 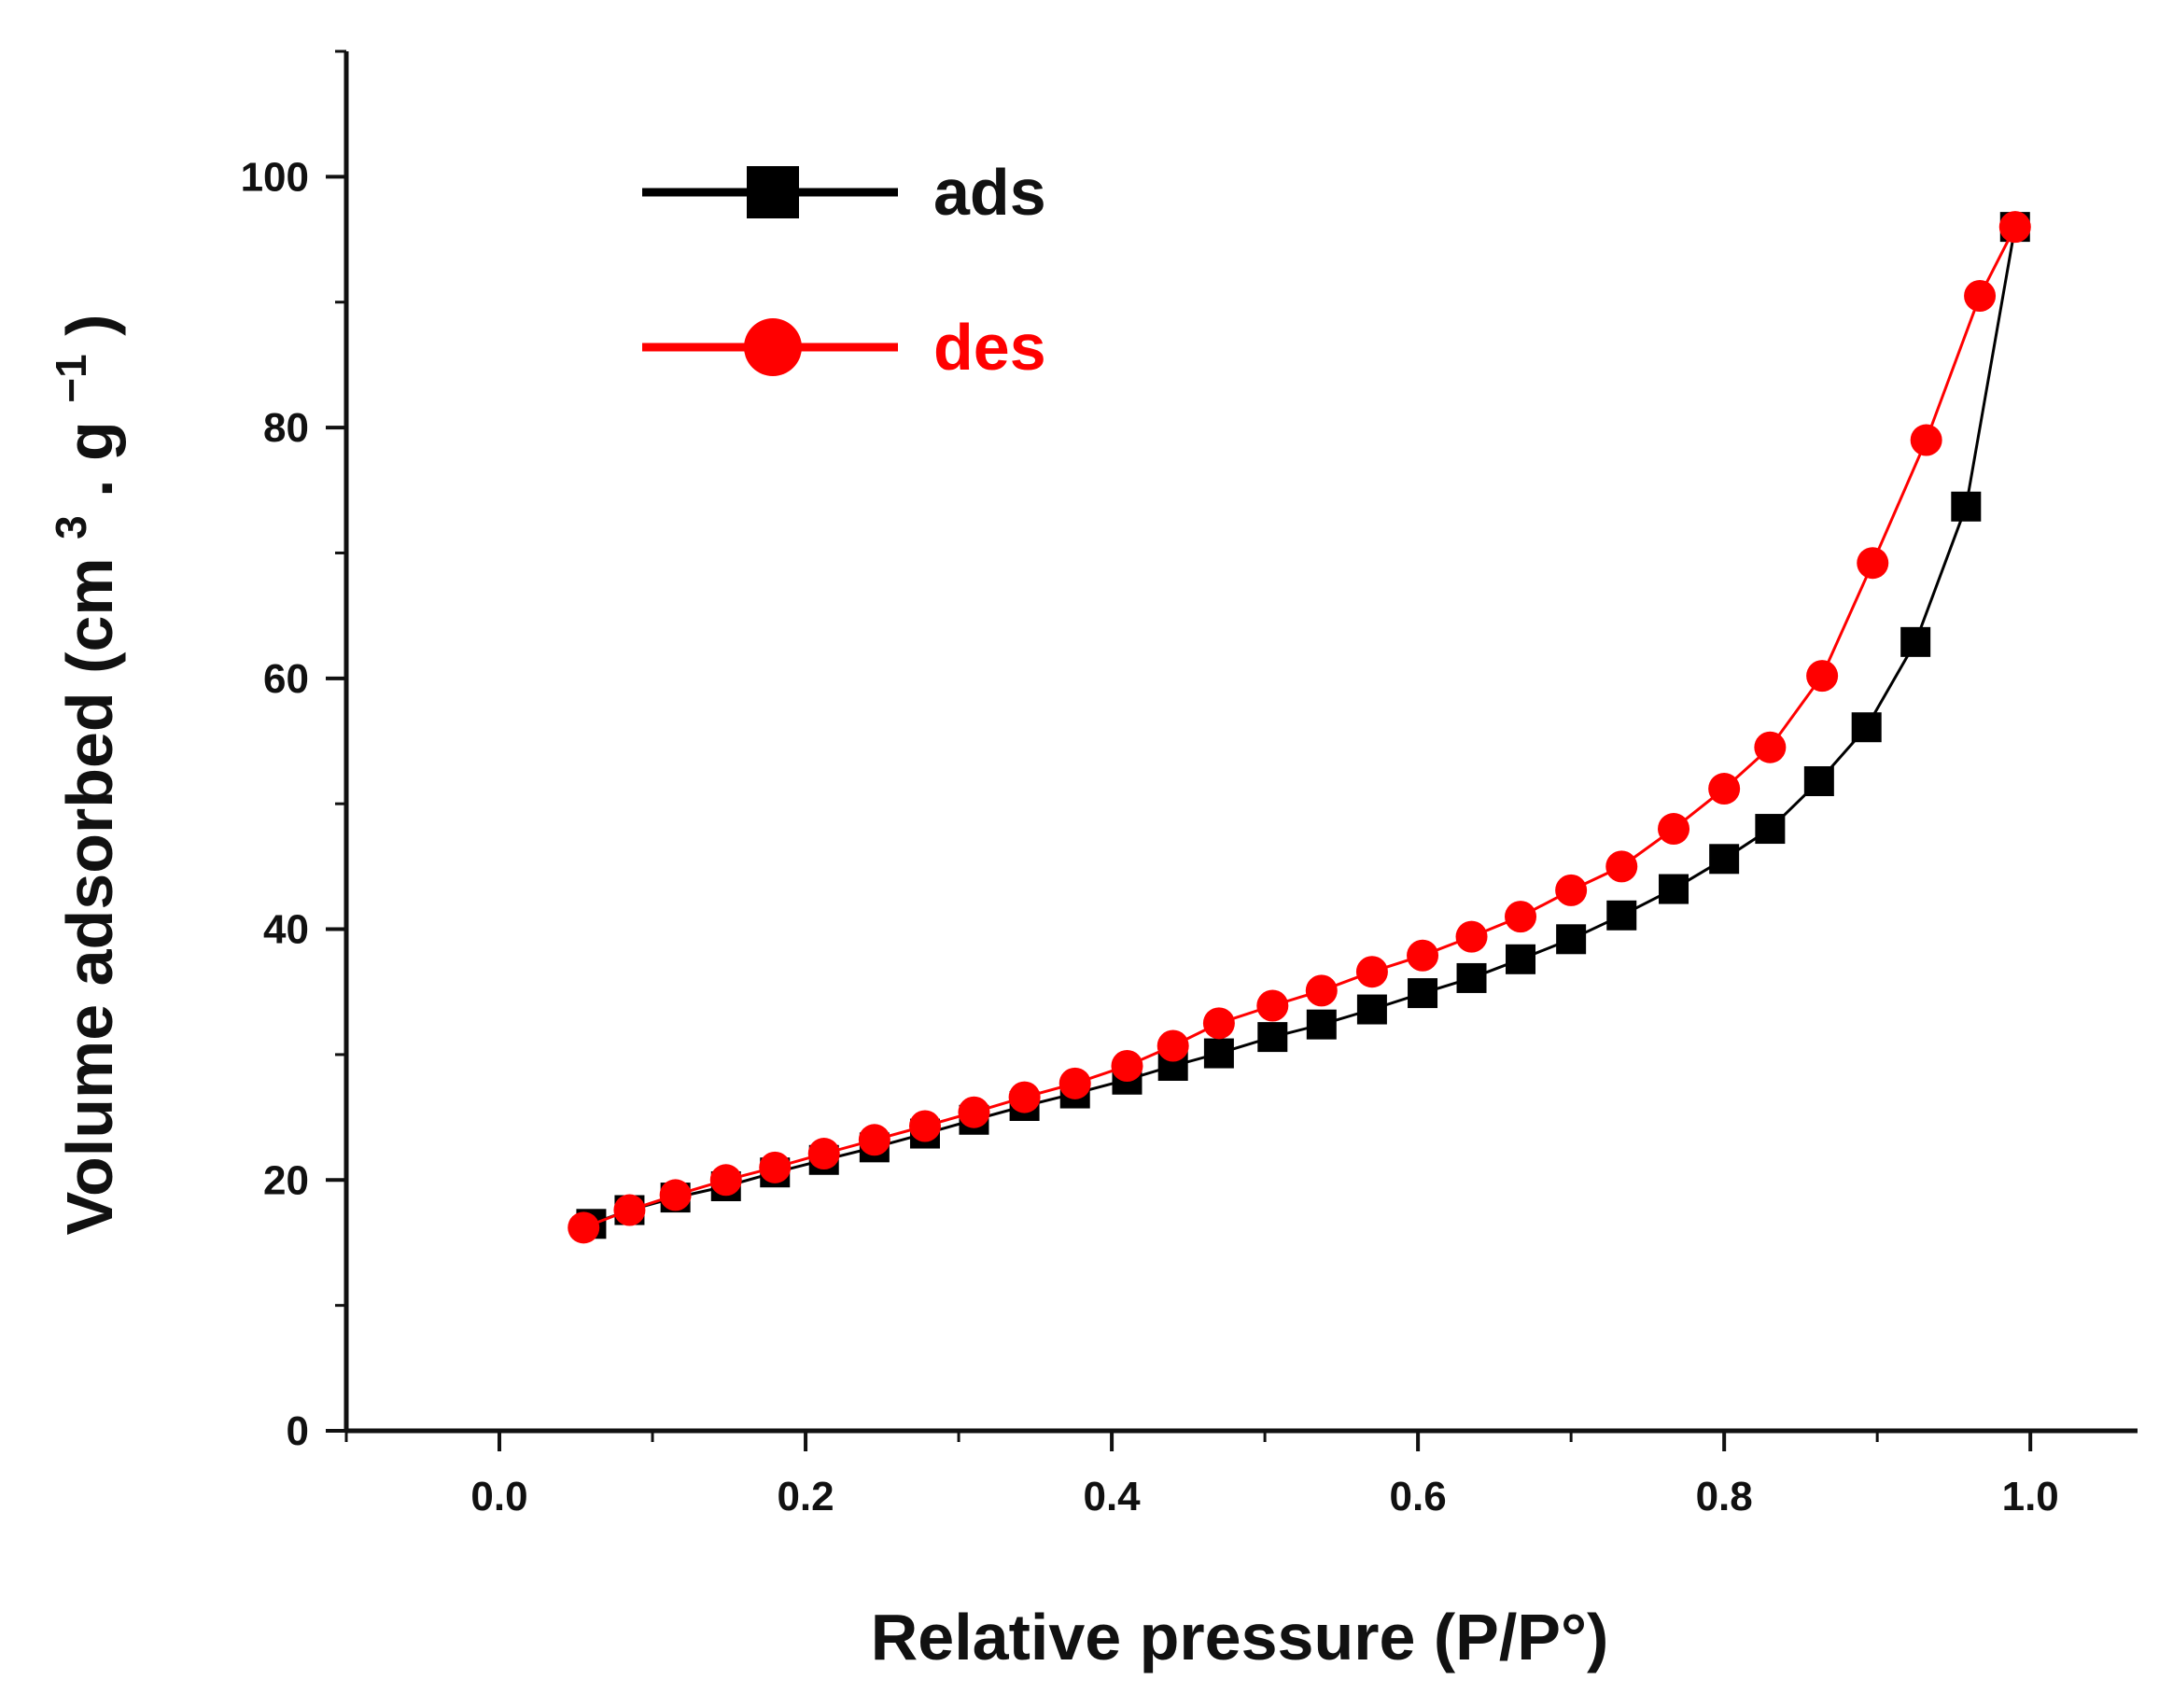 I want to click on y-tick-label: 0, so click(x=298, y=1431).